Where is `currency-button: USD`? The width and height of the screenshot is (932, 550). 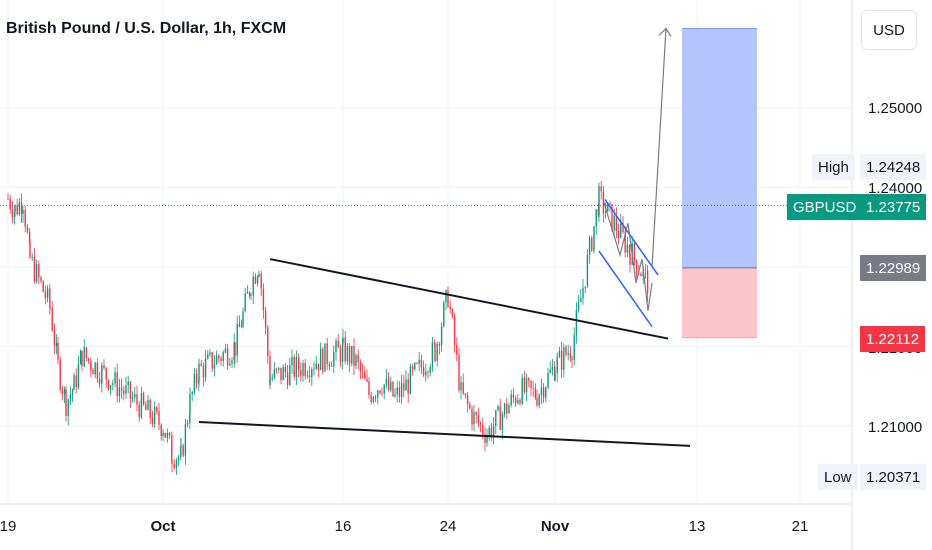
currency-button: USD is located at coordinates (889, 30).